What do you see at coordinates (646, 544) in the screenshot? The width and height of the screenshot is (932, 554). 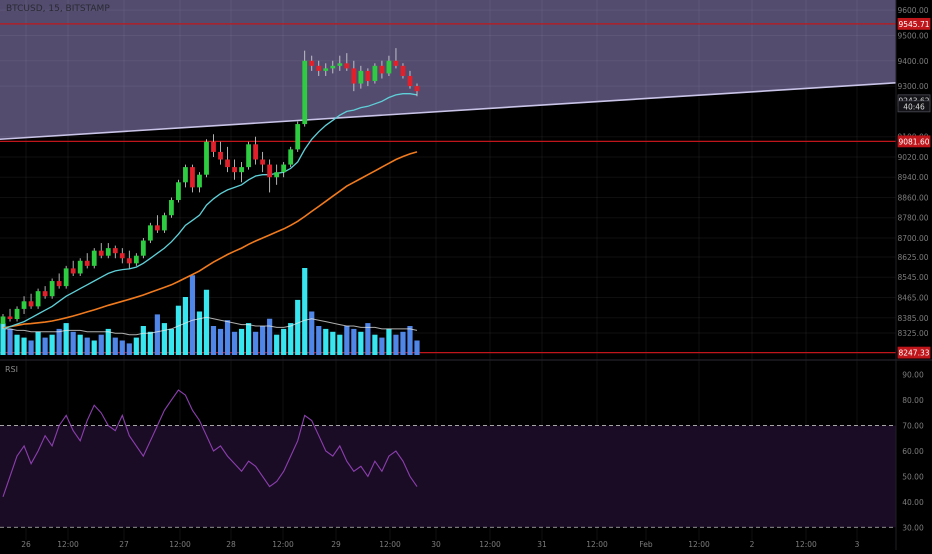 I see `time-tick-label: Feb` at bounding box center [646, 544].